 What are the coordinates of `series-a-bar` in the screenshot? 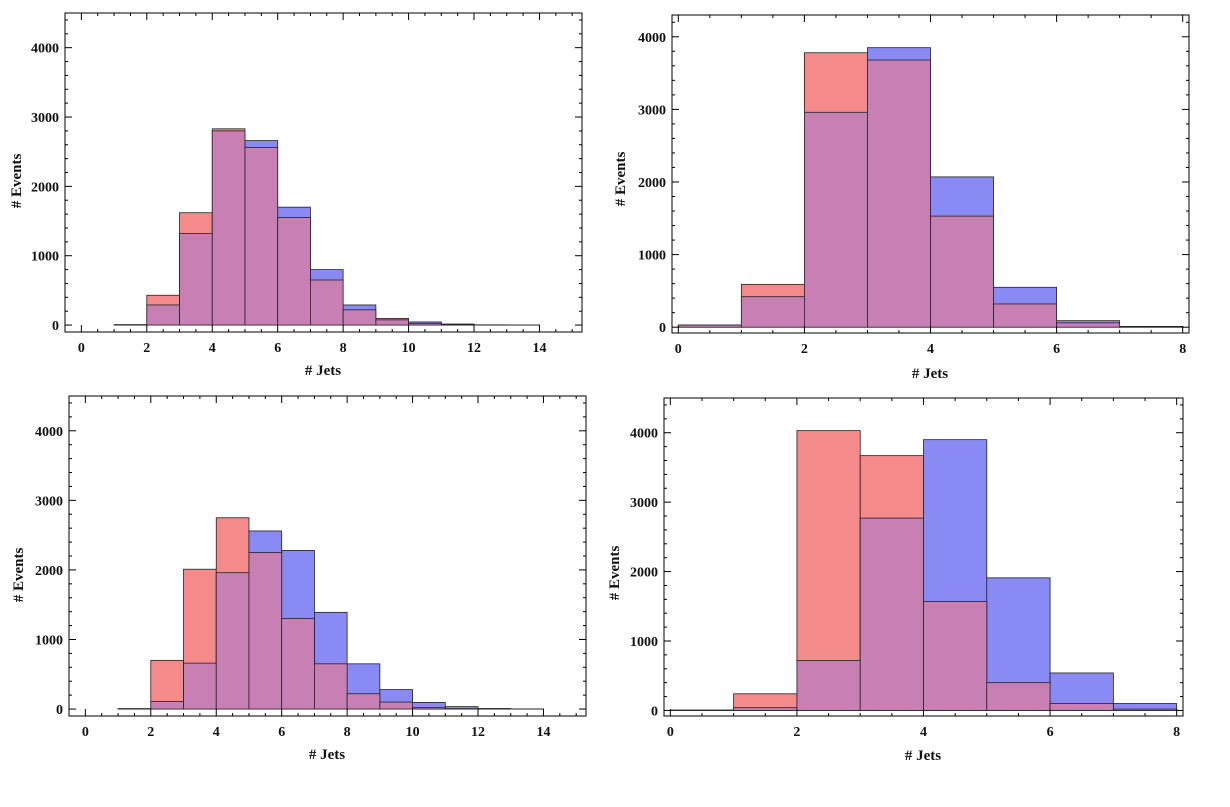 It's located at (167, 684).